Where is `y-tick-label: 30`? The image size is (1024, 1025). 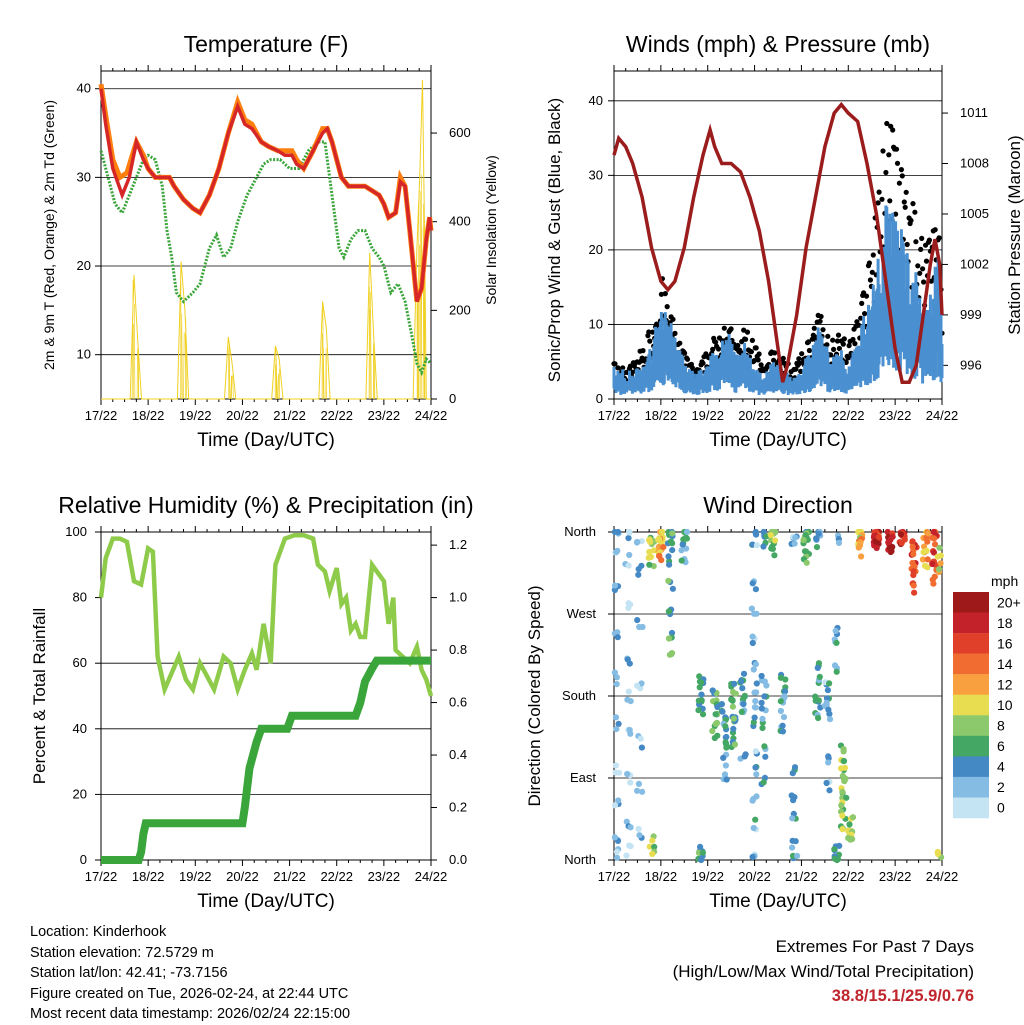
y-tick-label: 30 is located at coordinates (596, 174).